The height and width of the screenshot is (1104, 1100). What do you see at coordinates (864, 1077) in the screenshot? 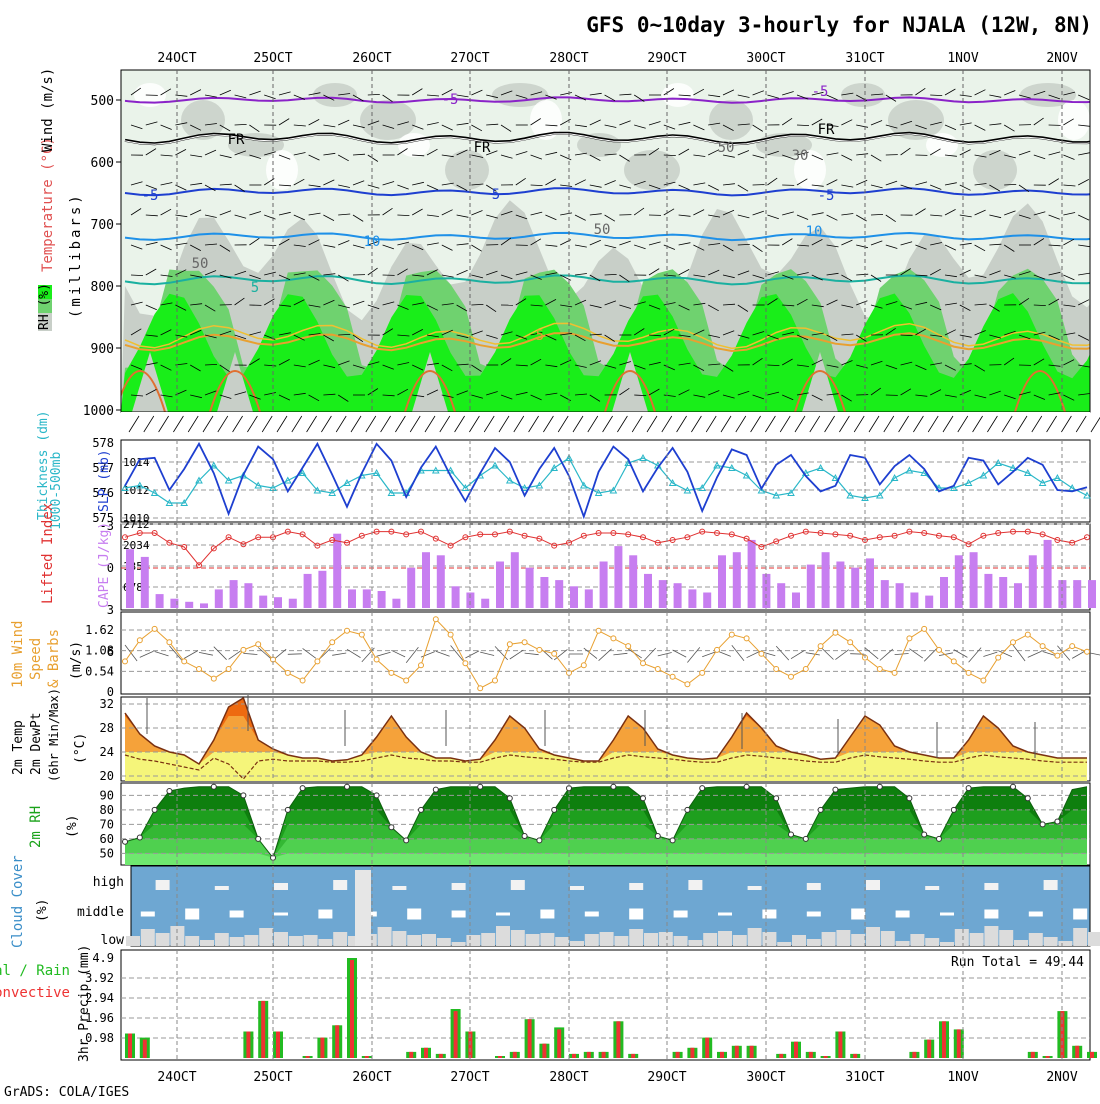
I see `bottom-date-label: 31OCT` at bounding box center [864, 1077].